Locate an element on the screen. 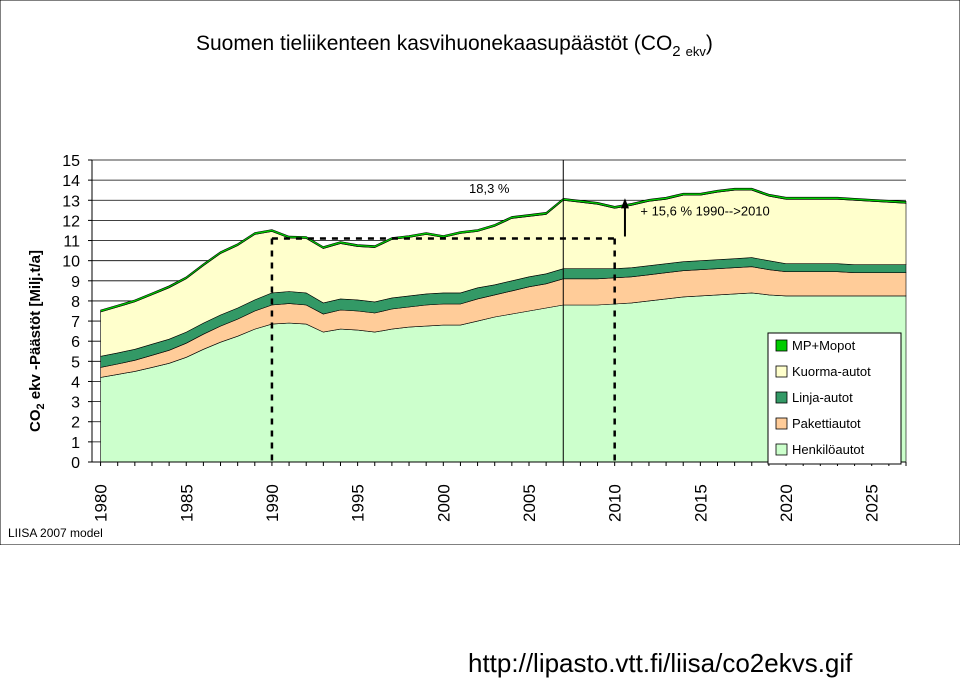  x-tick-label: 2005 is located at coordinates (529, 503).